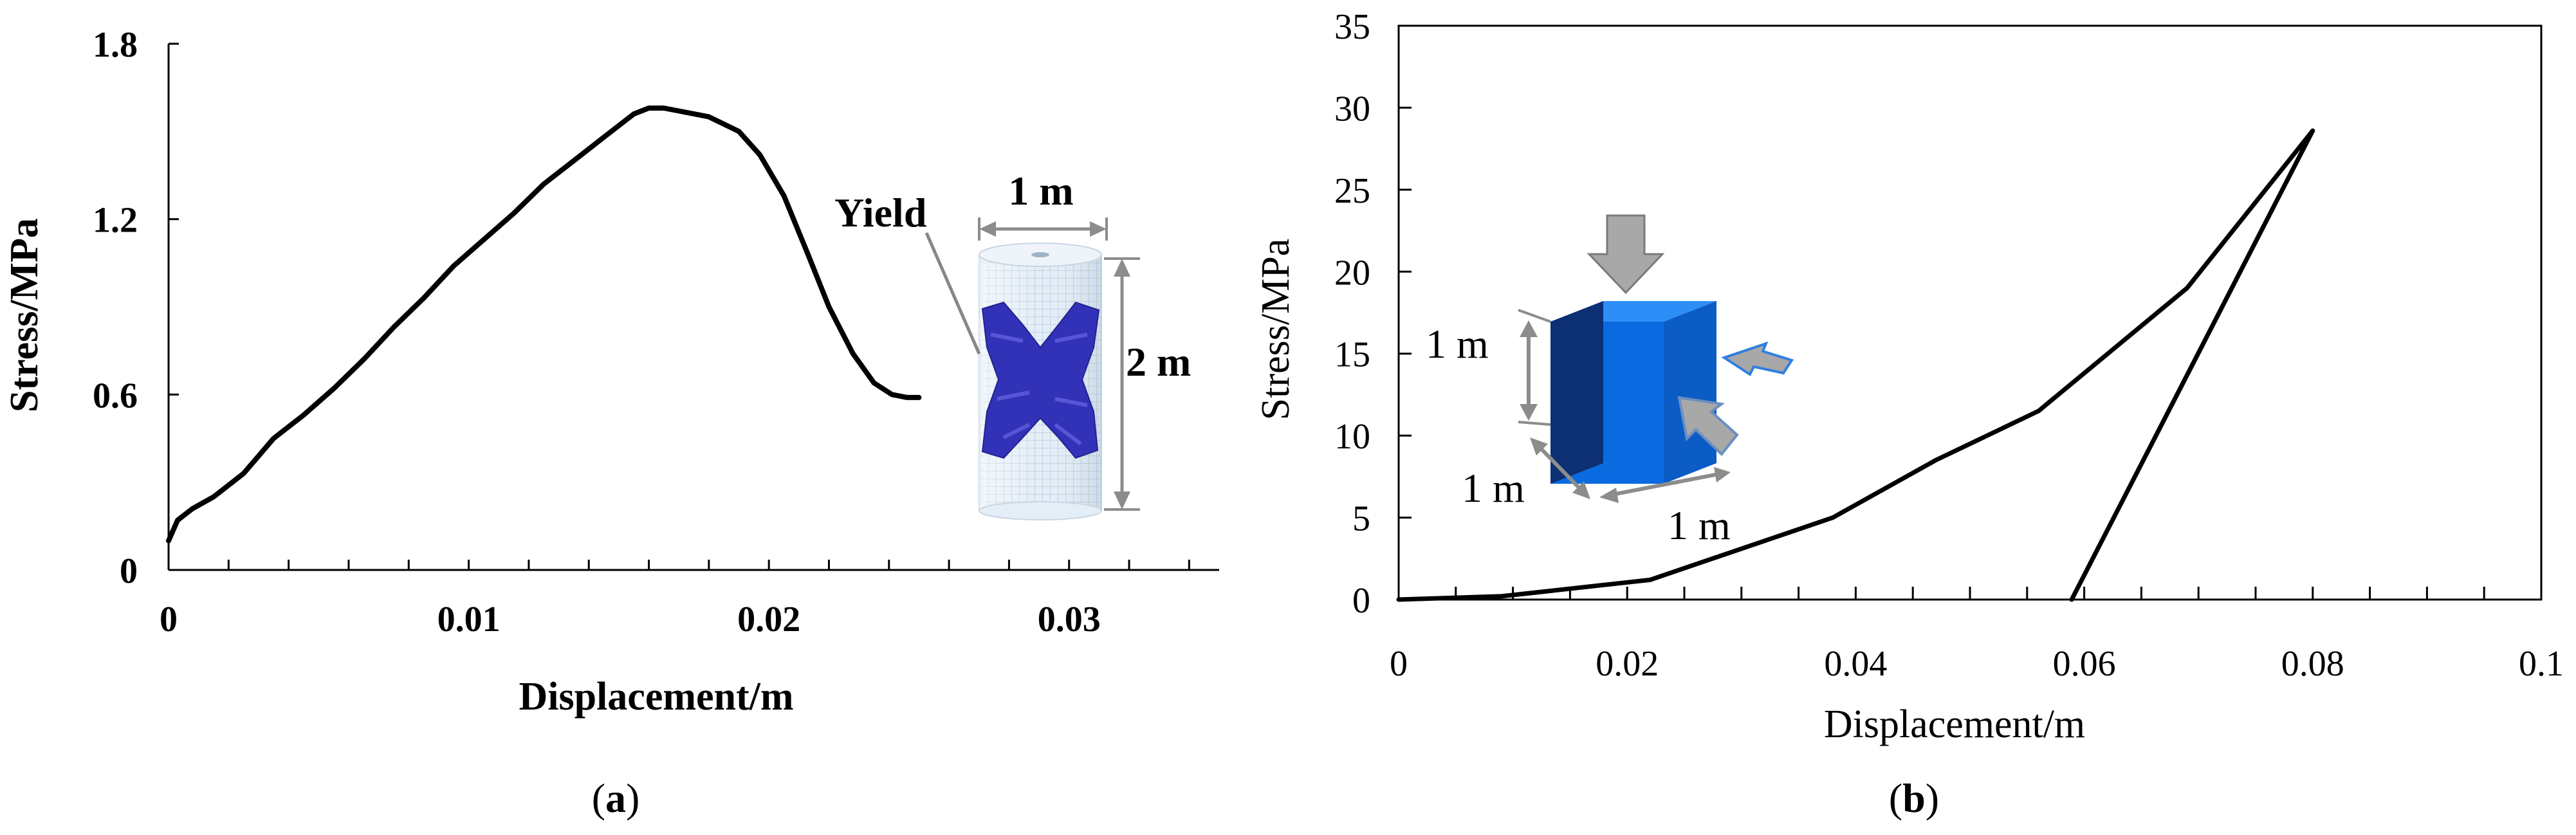 The width and height of the screenshot is (2576, 835). Describe the element at coordinates (1352, 191) in the screenshot. I see `y-tick-label: 25` at that location.